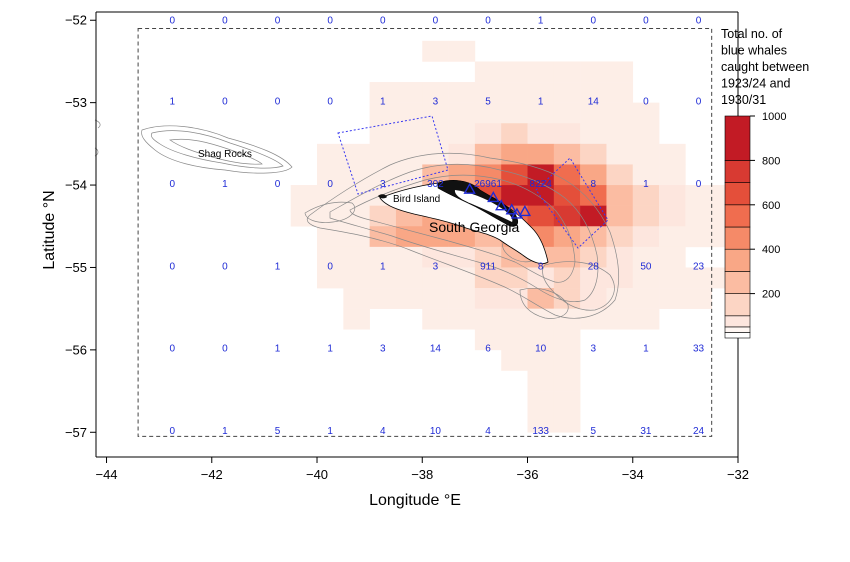 This screenshot has width=850, height=562. What do you see at coordinates (225, 154) in the screenshot?
I see `shag-rocks-label: Shag Rocks` at bounding box center [225, 154].